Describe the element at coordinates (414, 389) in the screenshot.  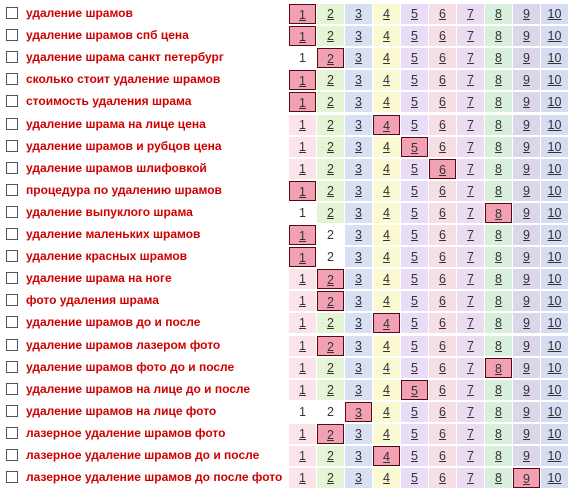
I see `position-cell-active: 5` at that location.